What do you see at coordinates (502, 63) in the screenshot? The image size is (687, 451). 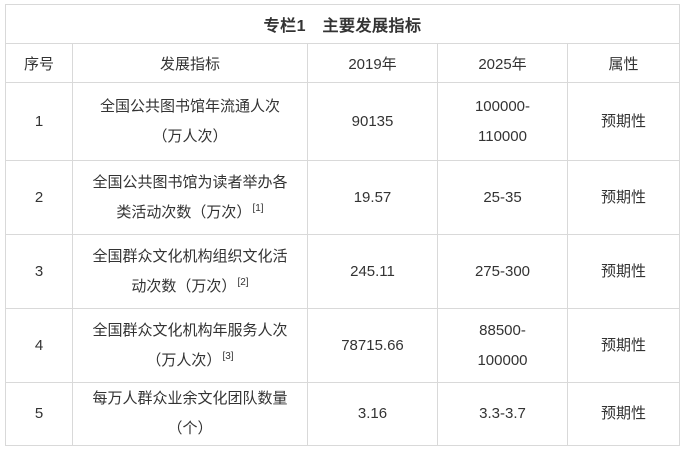 I see `column-header-2025: 2025年` at bounding box center [502, 63].